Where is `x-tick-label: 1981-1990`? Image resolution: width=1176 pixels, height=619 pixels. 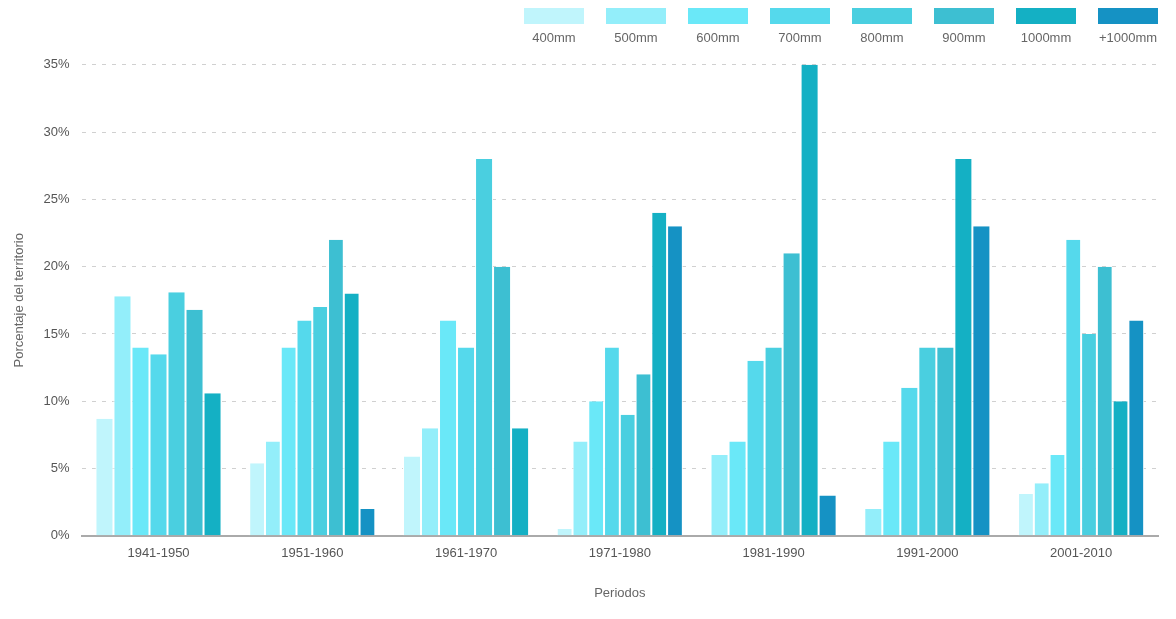
x-tick-label: 1981-1990 is located at coordinates (773, 553).